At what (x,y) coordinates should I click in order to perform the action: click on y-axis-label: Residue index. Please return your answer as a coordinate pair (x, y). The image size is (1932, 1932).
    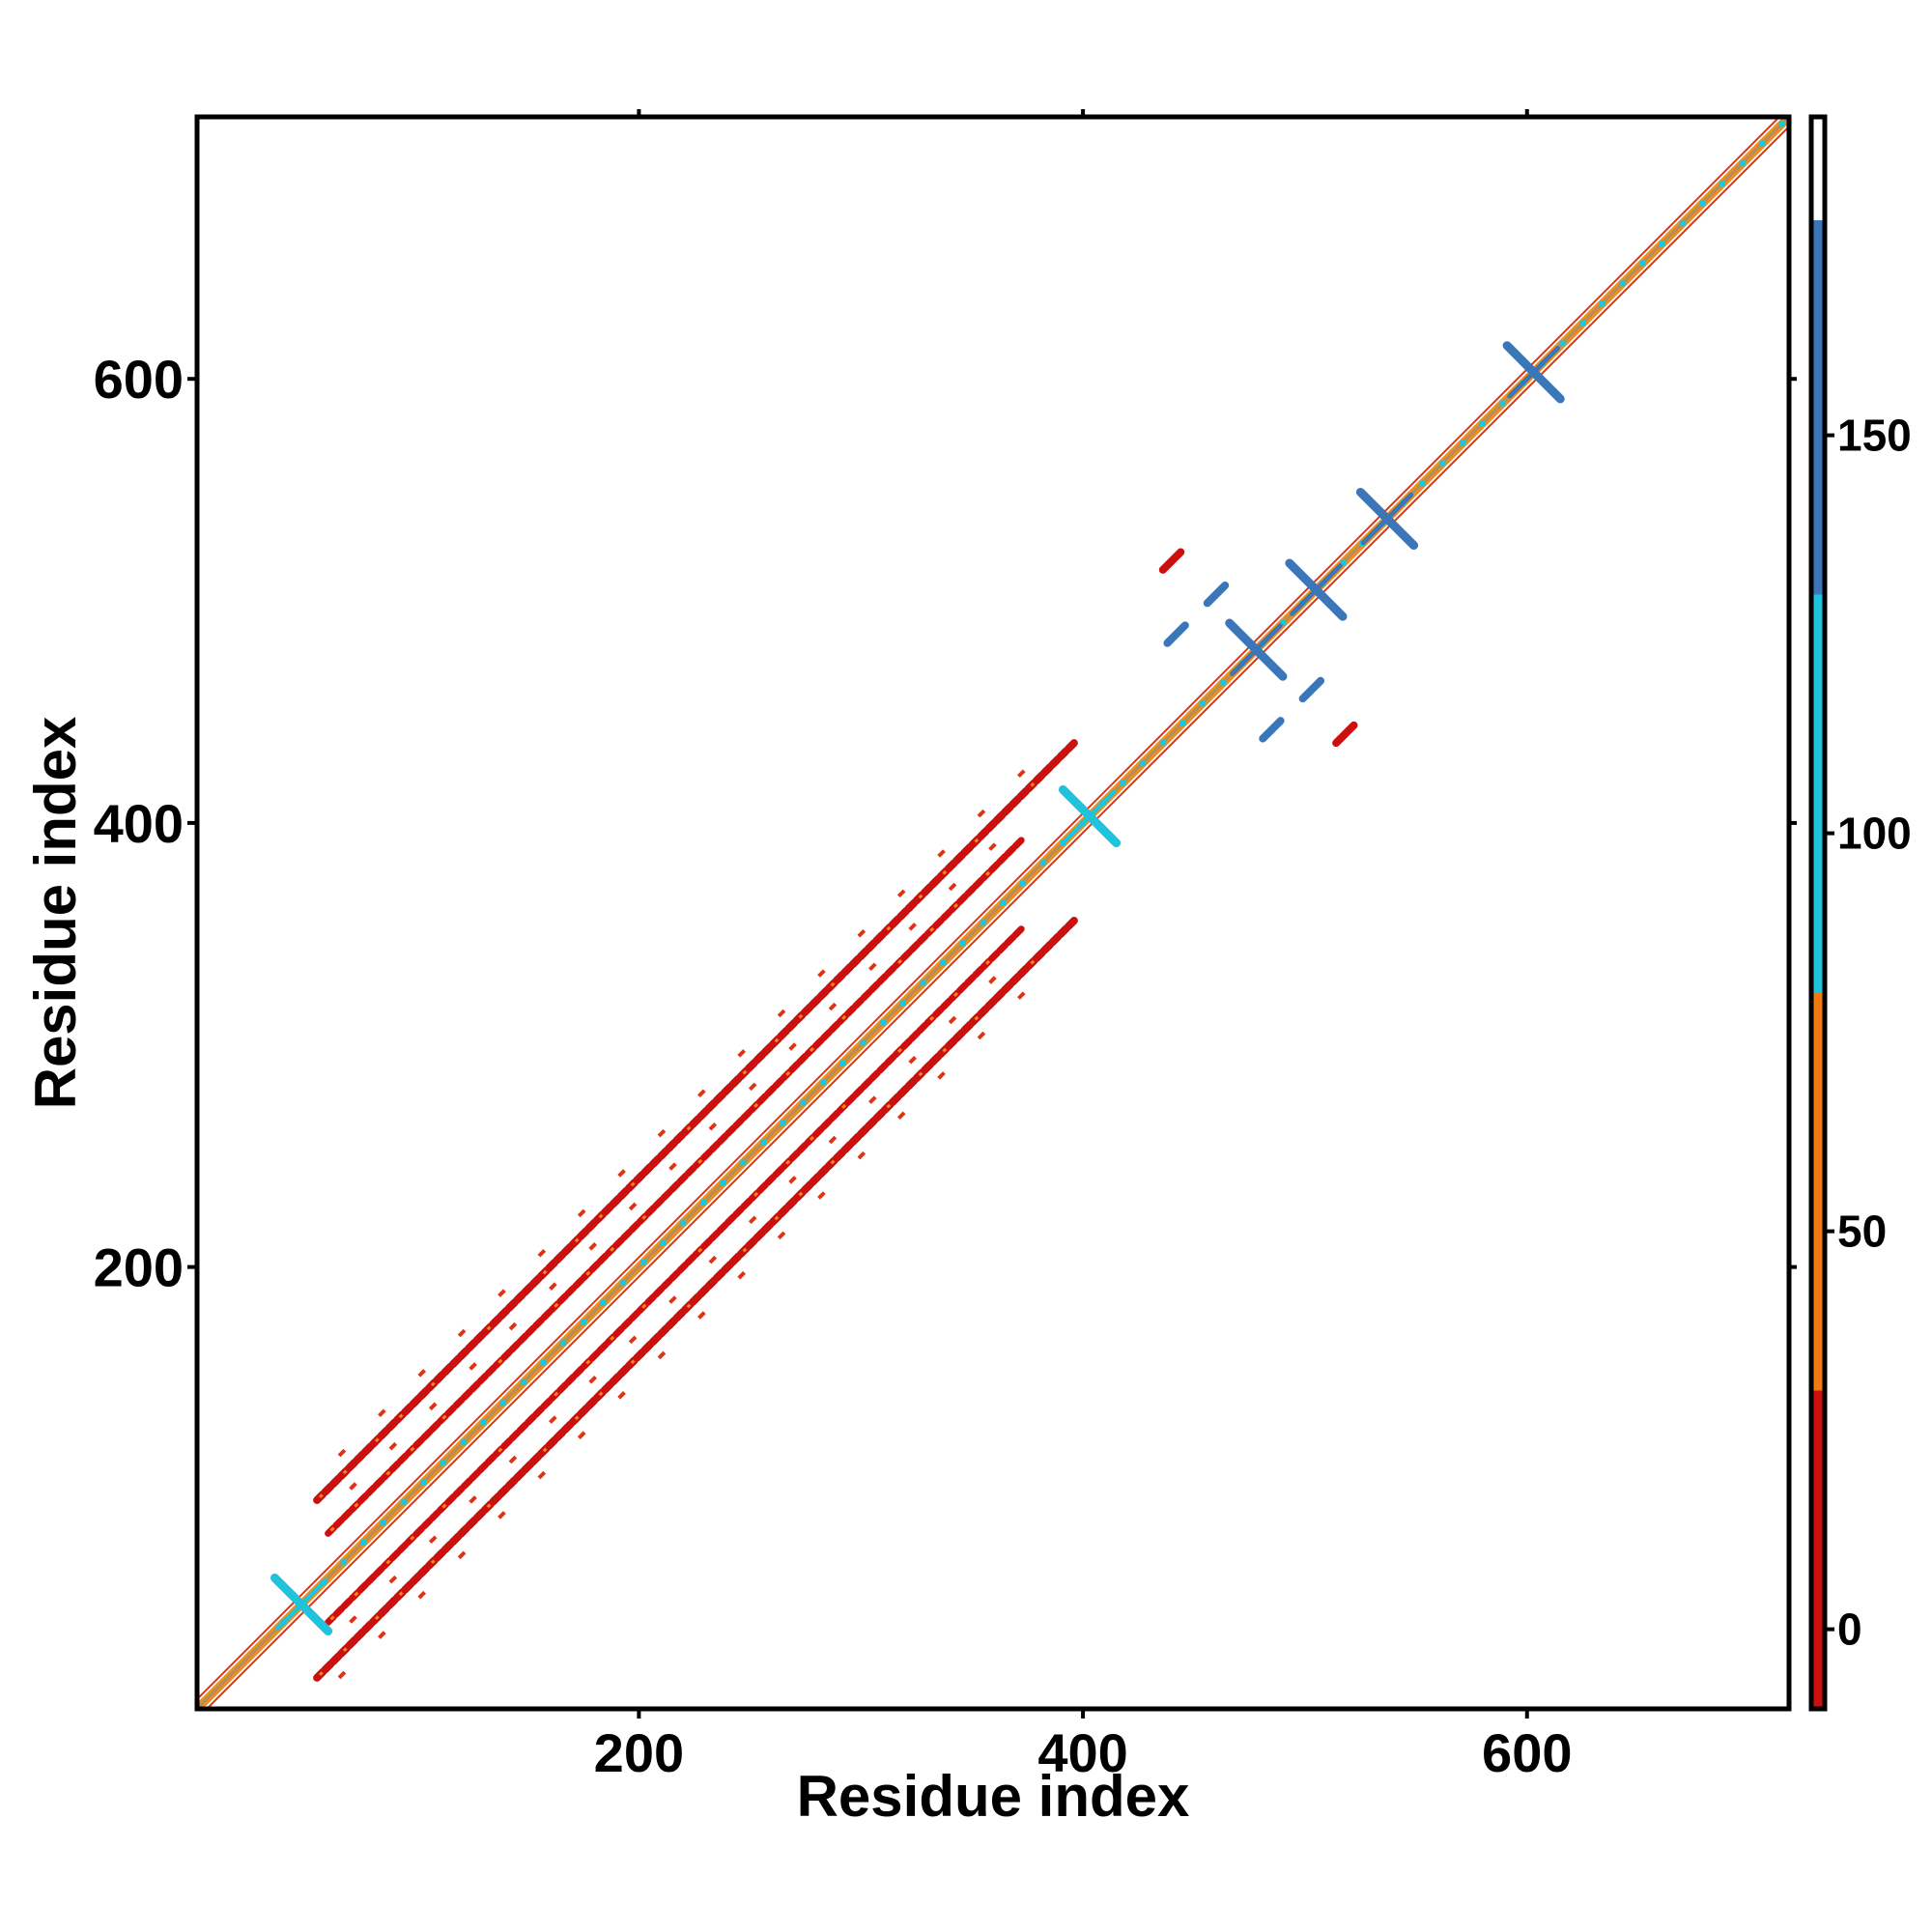
    Looking at the image, I should click on (55, 913).